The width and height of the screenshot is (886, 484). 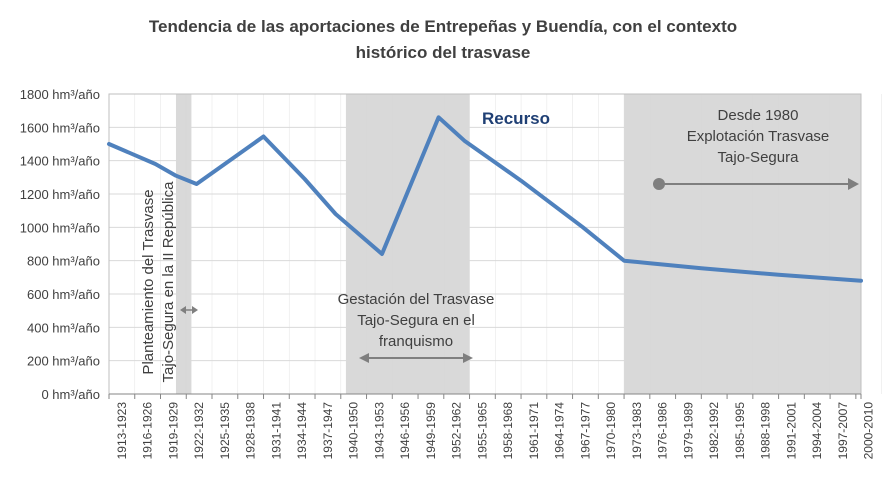 I want to click on x-tick-label: 1940-1950, so click(x=354, y=431).